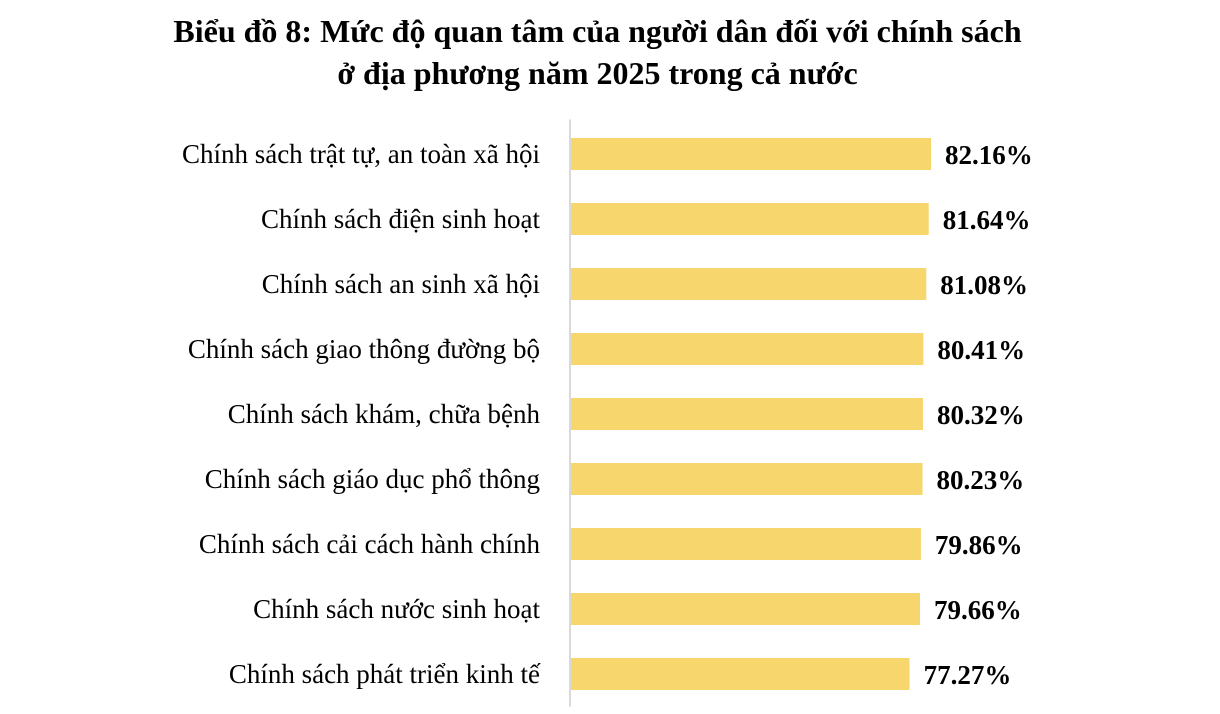 This screenshot has width=1220, height=714. What do you see at coordinates (396, 609) in the screenshot?
I see `category-label-8: Chính sách nước sinh hoạt` at bounding box center [396, 609].